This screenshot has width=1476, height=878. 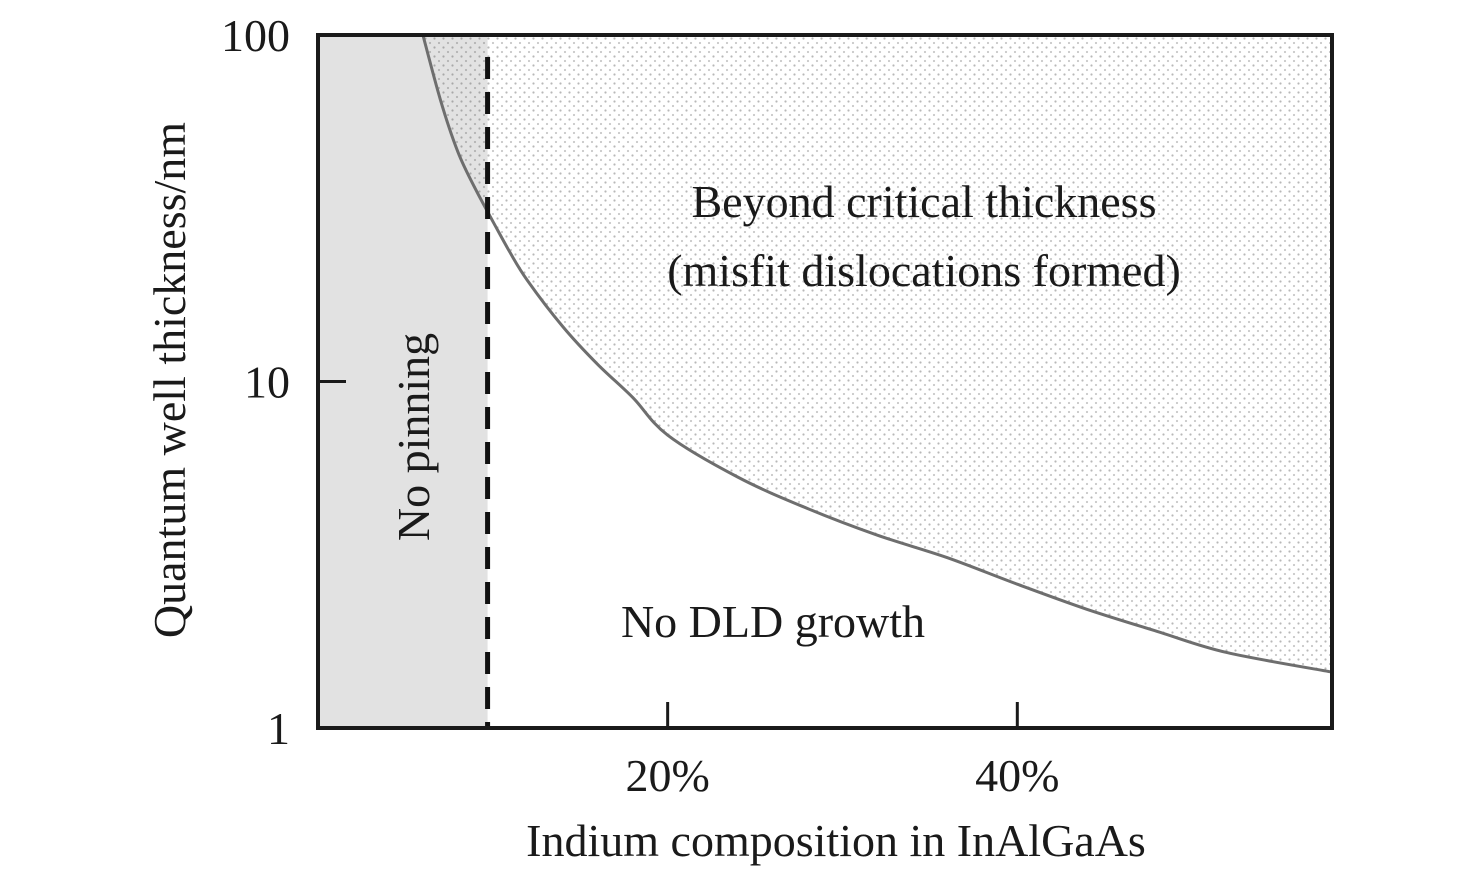 I want to click on y-tick-label: 100, so click(x=255, y=35).